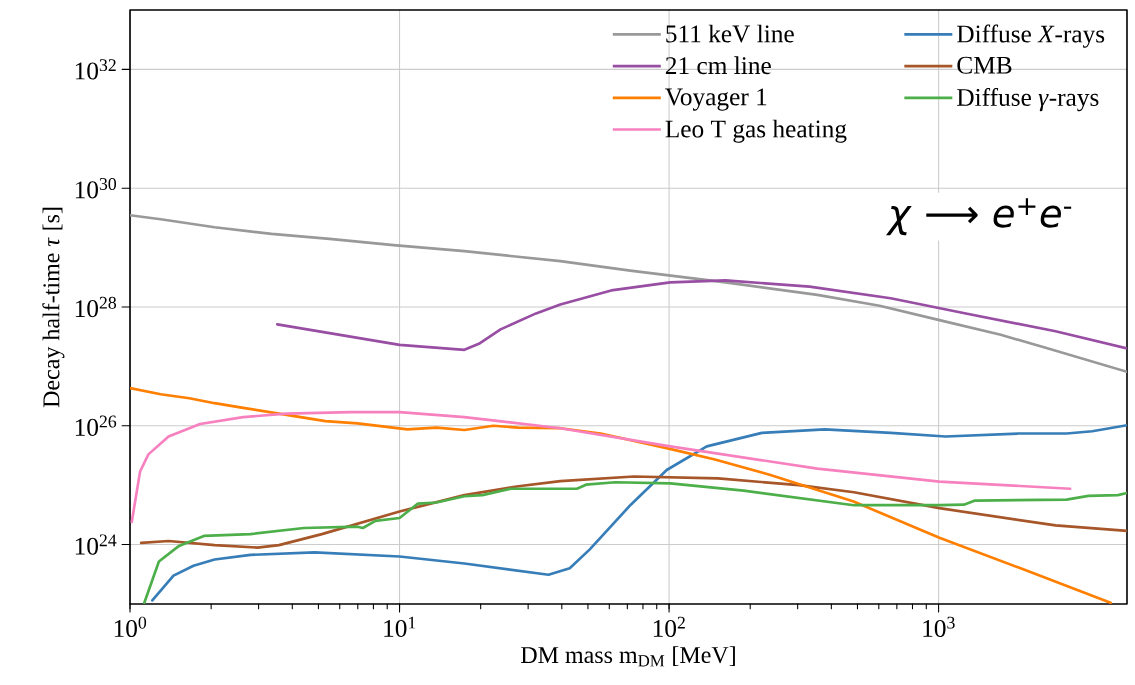  I want to click on y-tick-label: 10$^{30}$, so click(96, 188).